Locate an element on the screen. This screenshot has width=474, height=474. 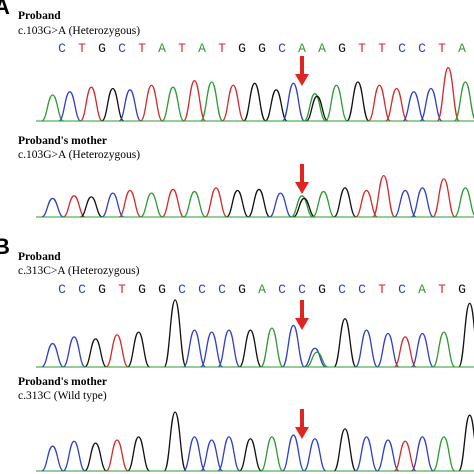
trace-subtitle-a1: c.103G>A (Heterozygous) is located at coordinates (79, 31).